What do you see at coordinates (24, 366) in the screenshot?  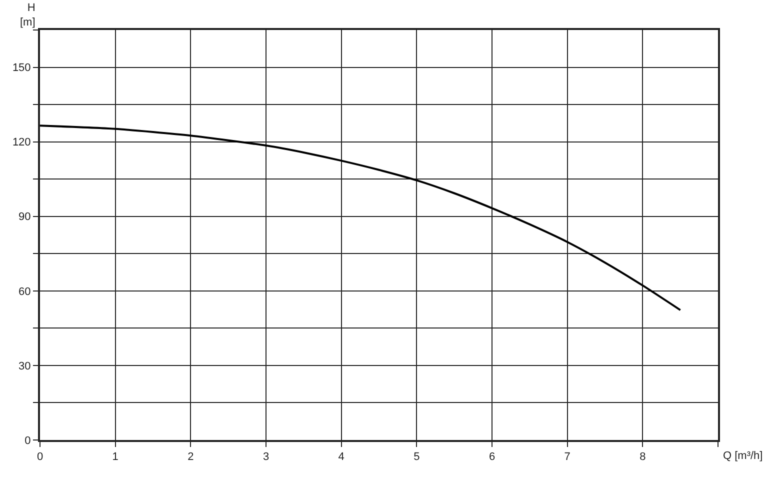 I see `y-tick-label: 30` at bounding box center [24, 366].